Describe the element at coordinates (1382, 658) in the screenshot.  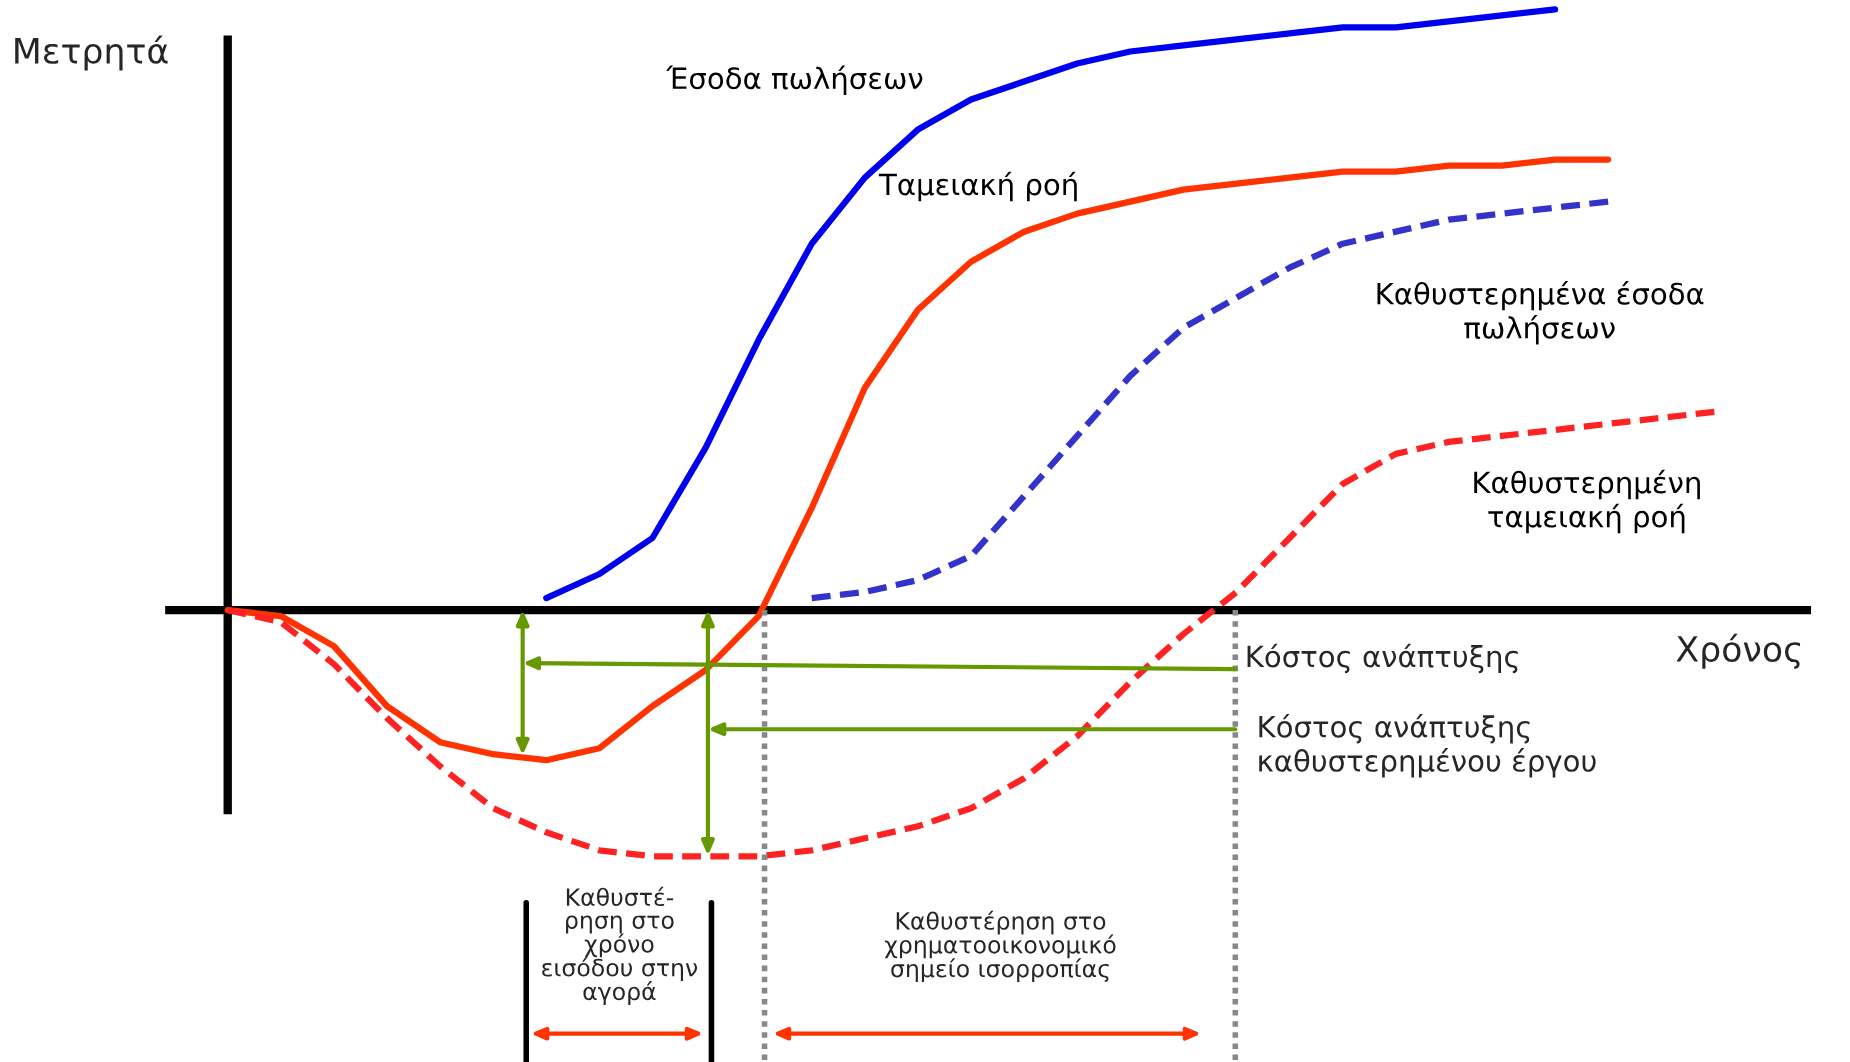
I see `annotation: Κόστος ανάπτυξης` at that location.